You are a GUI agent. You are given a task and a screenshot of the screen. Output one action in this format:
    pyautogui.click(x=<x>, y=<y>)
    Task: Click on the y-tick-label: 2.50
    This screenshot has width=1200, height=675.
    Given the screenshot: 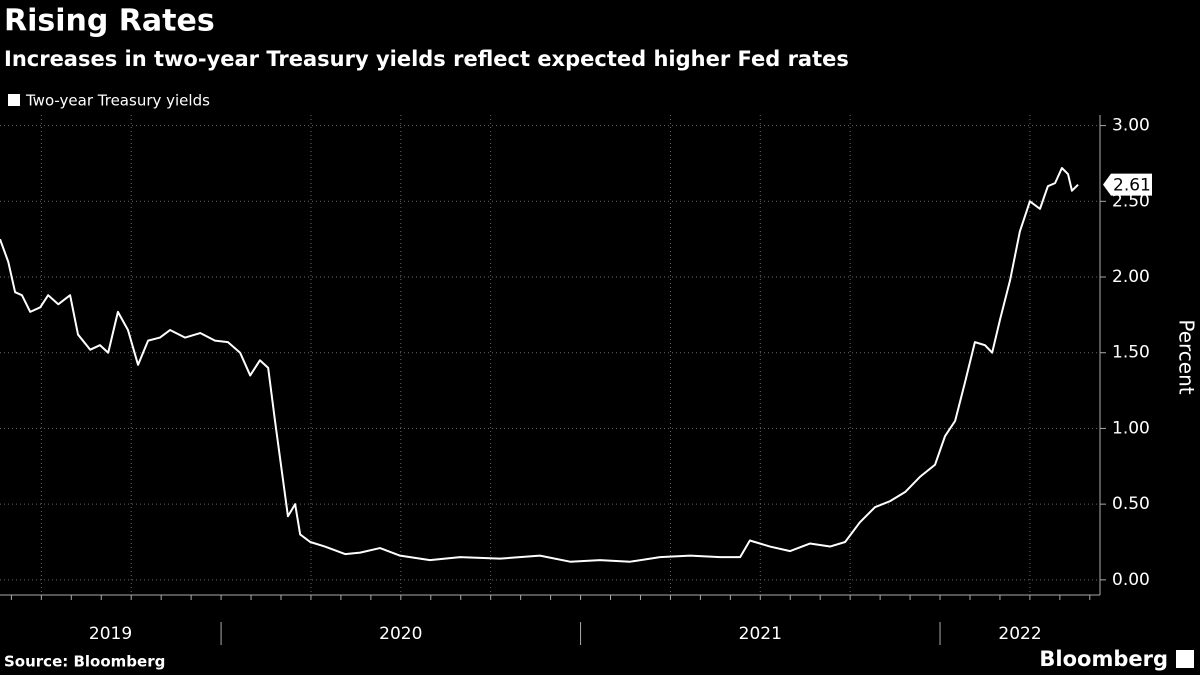 What is the action you would take?
    pyautogui.click(x=1131, y=201)
    